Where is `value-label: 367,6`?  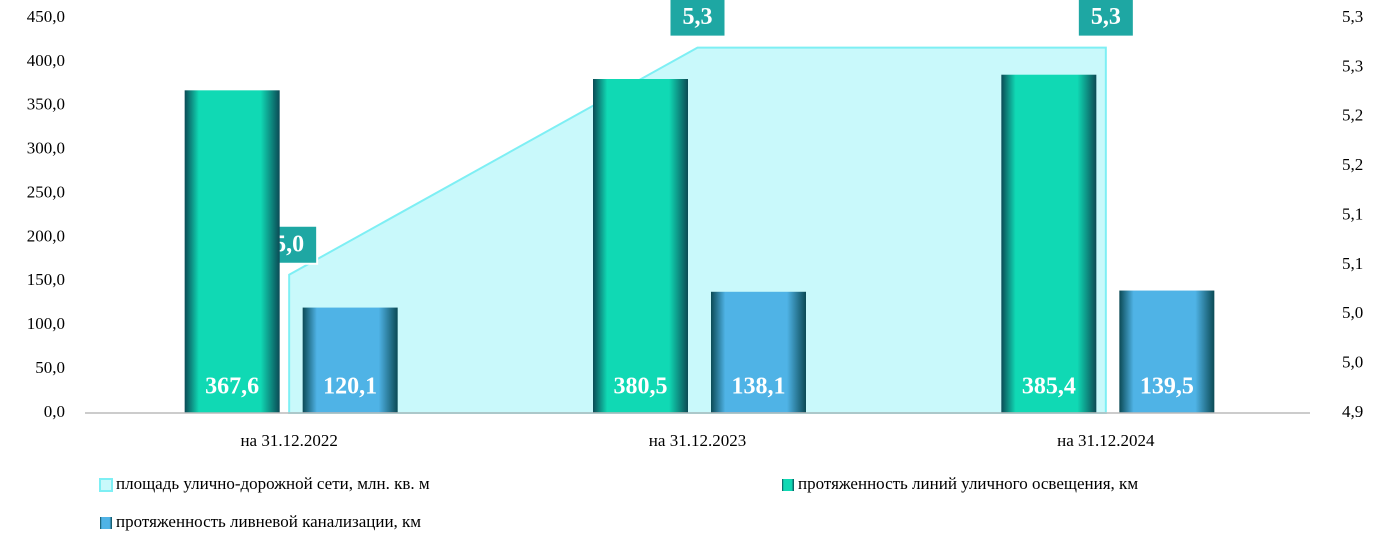 value-label: 367,6 is located at coordinates (232, 387).